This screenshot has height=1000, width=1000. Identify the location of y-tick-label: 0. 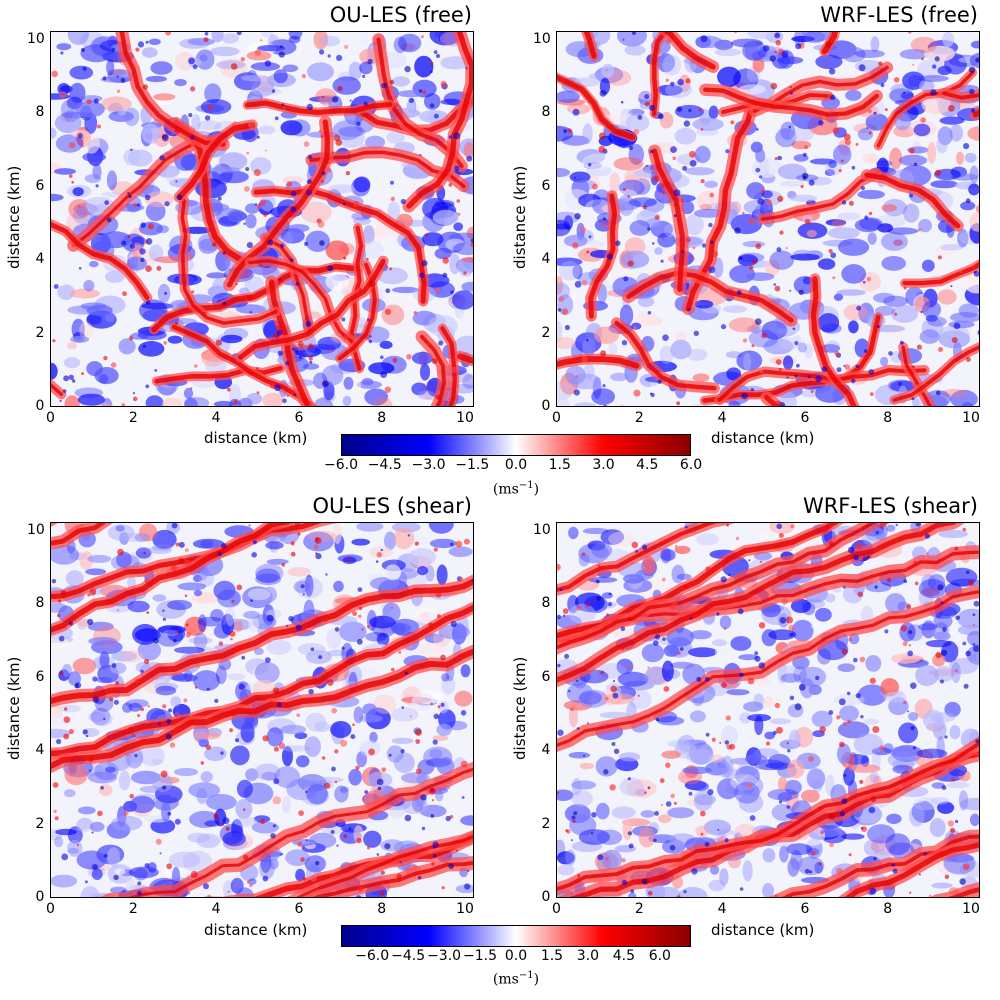
(546, 406).